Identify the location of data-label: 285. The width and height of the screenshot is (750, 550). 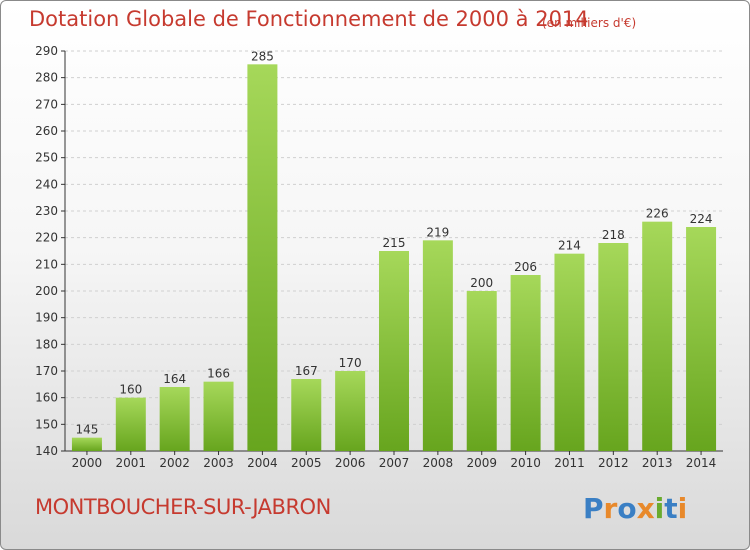
(262, 56).